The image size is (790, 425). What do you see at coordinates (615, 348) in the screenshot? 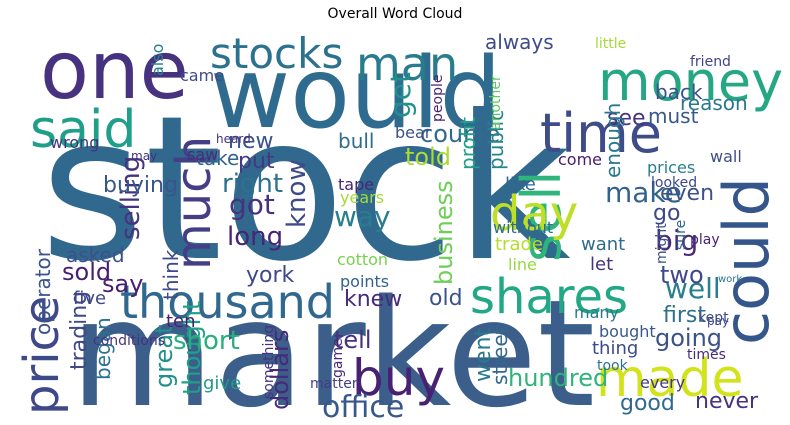
I see `word-thing: thing` at bounding box center [615, 348].